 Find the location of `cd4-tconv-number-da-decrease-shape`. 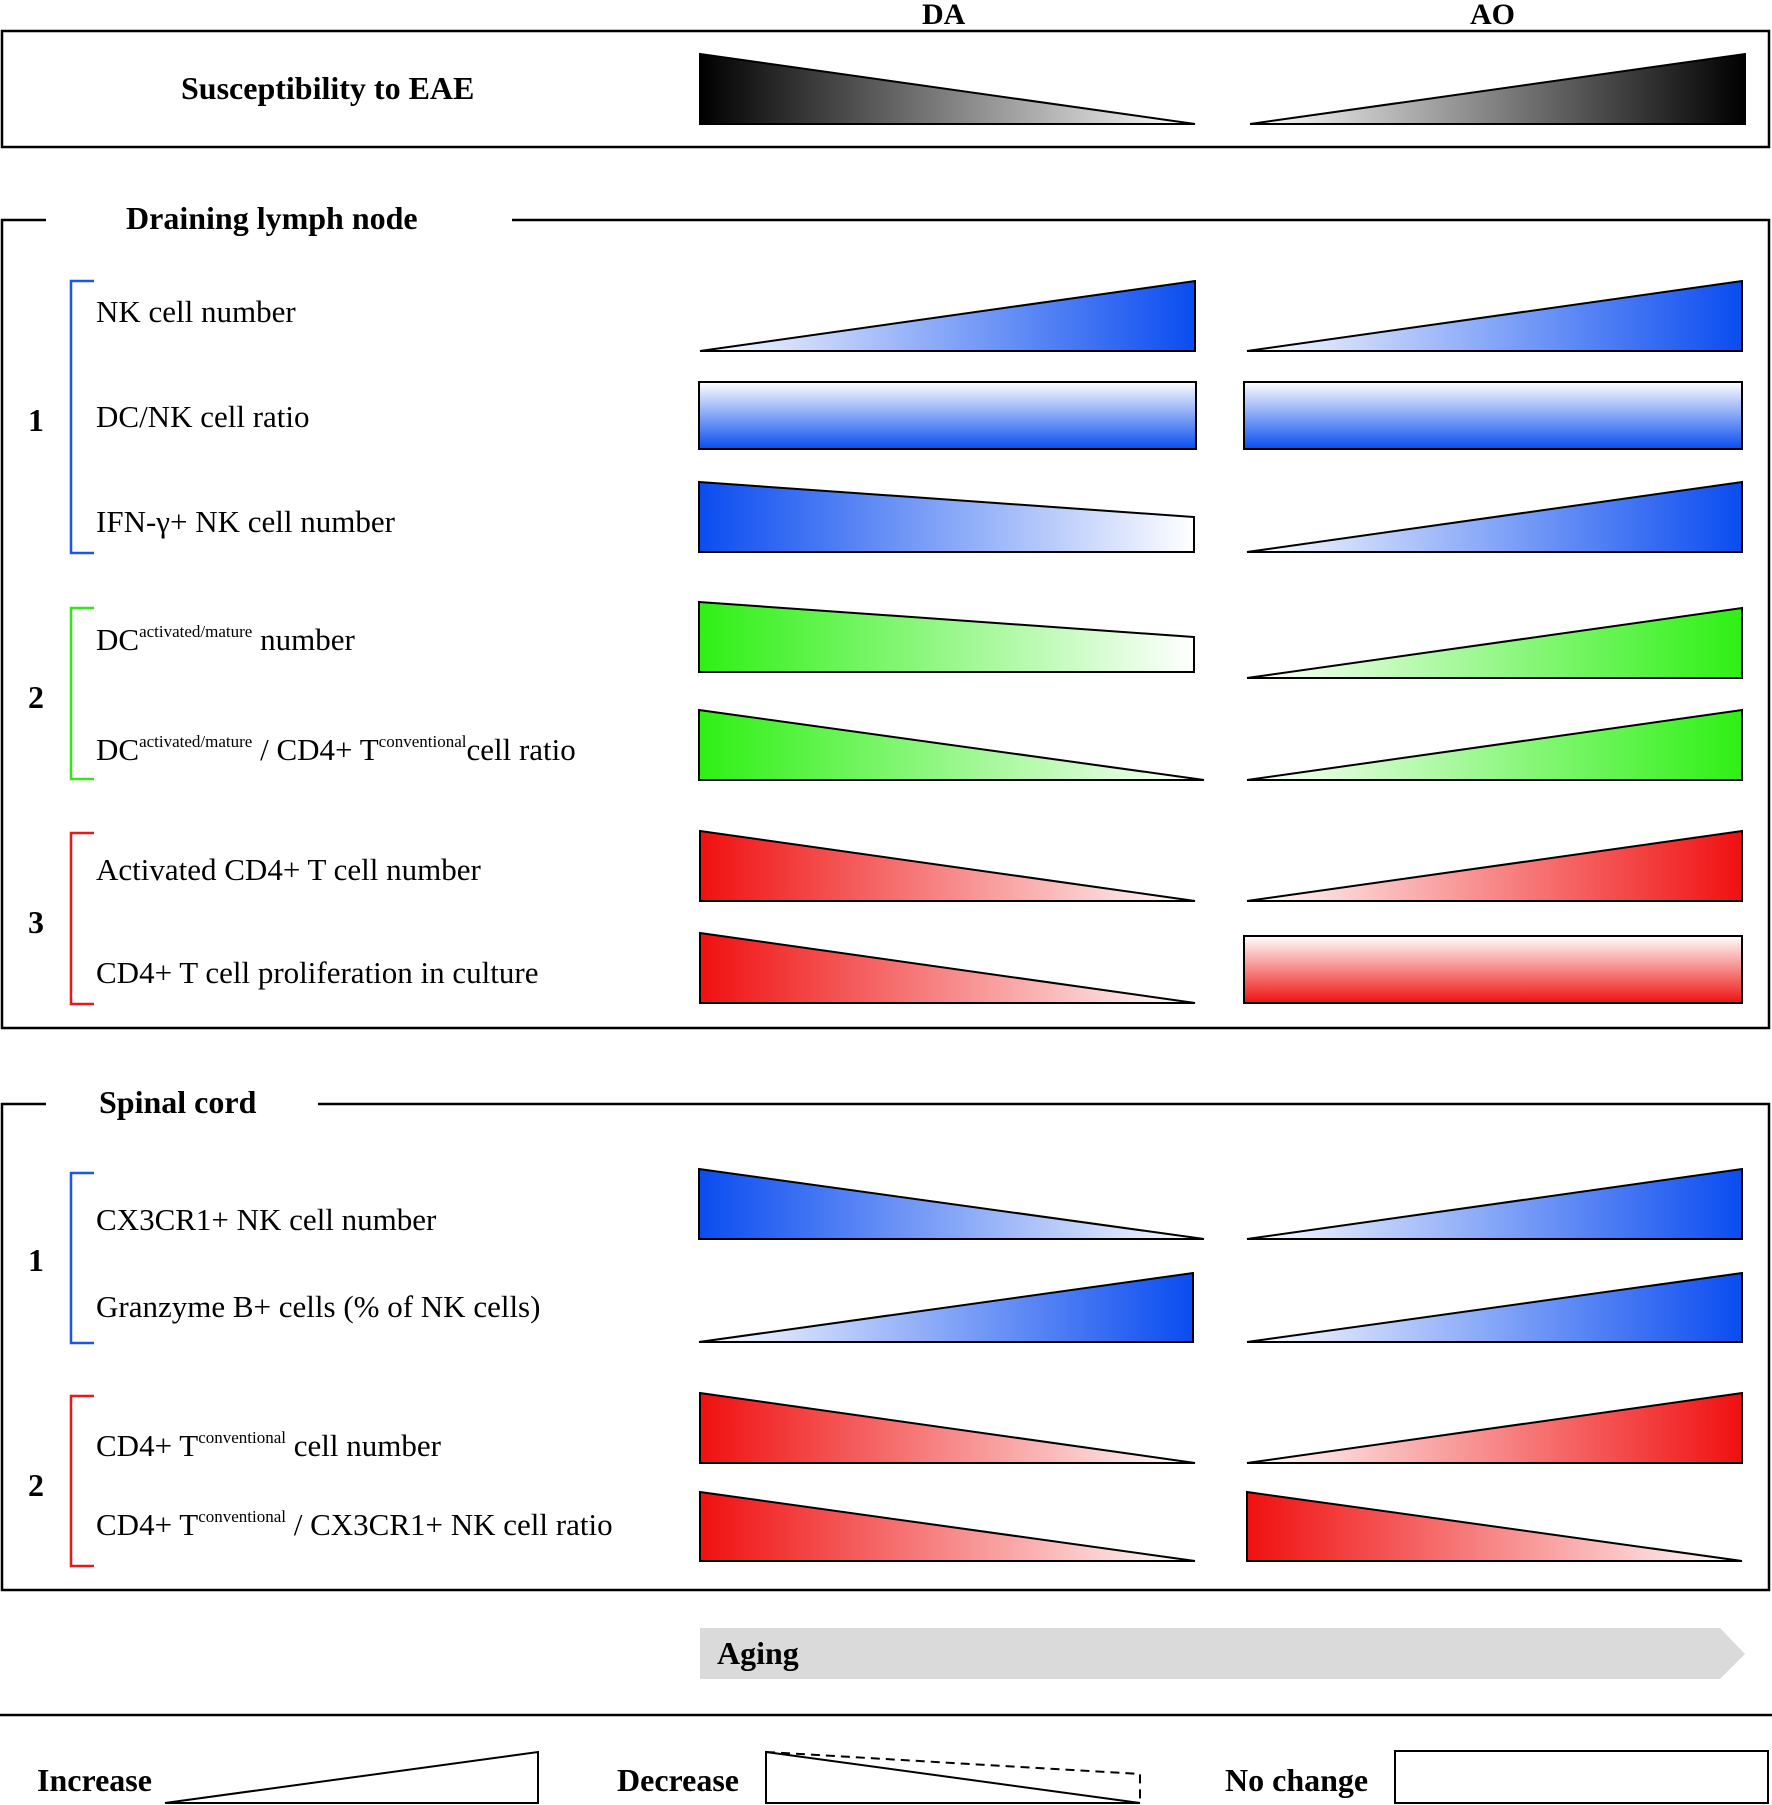

cd4-tconv-number-da-decrease-shape is located at coordinates (947, 1427).